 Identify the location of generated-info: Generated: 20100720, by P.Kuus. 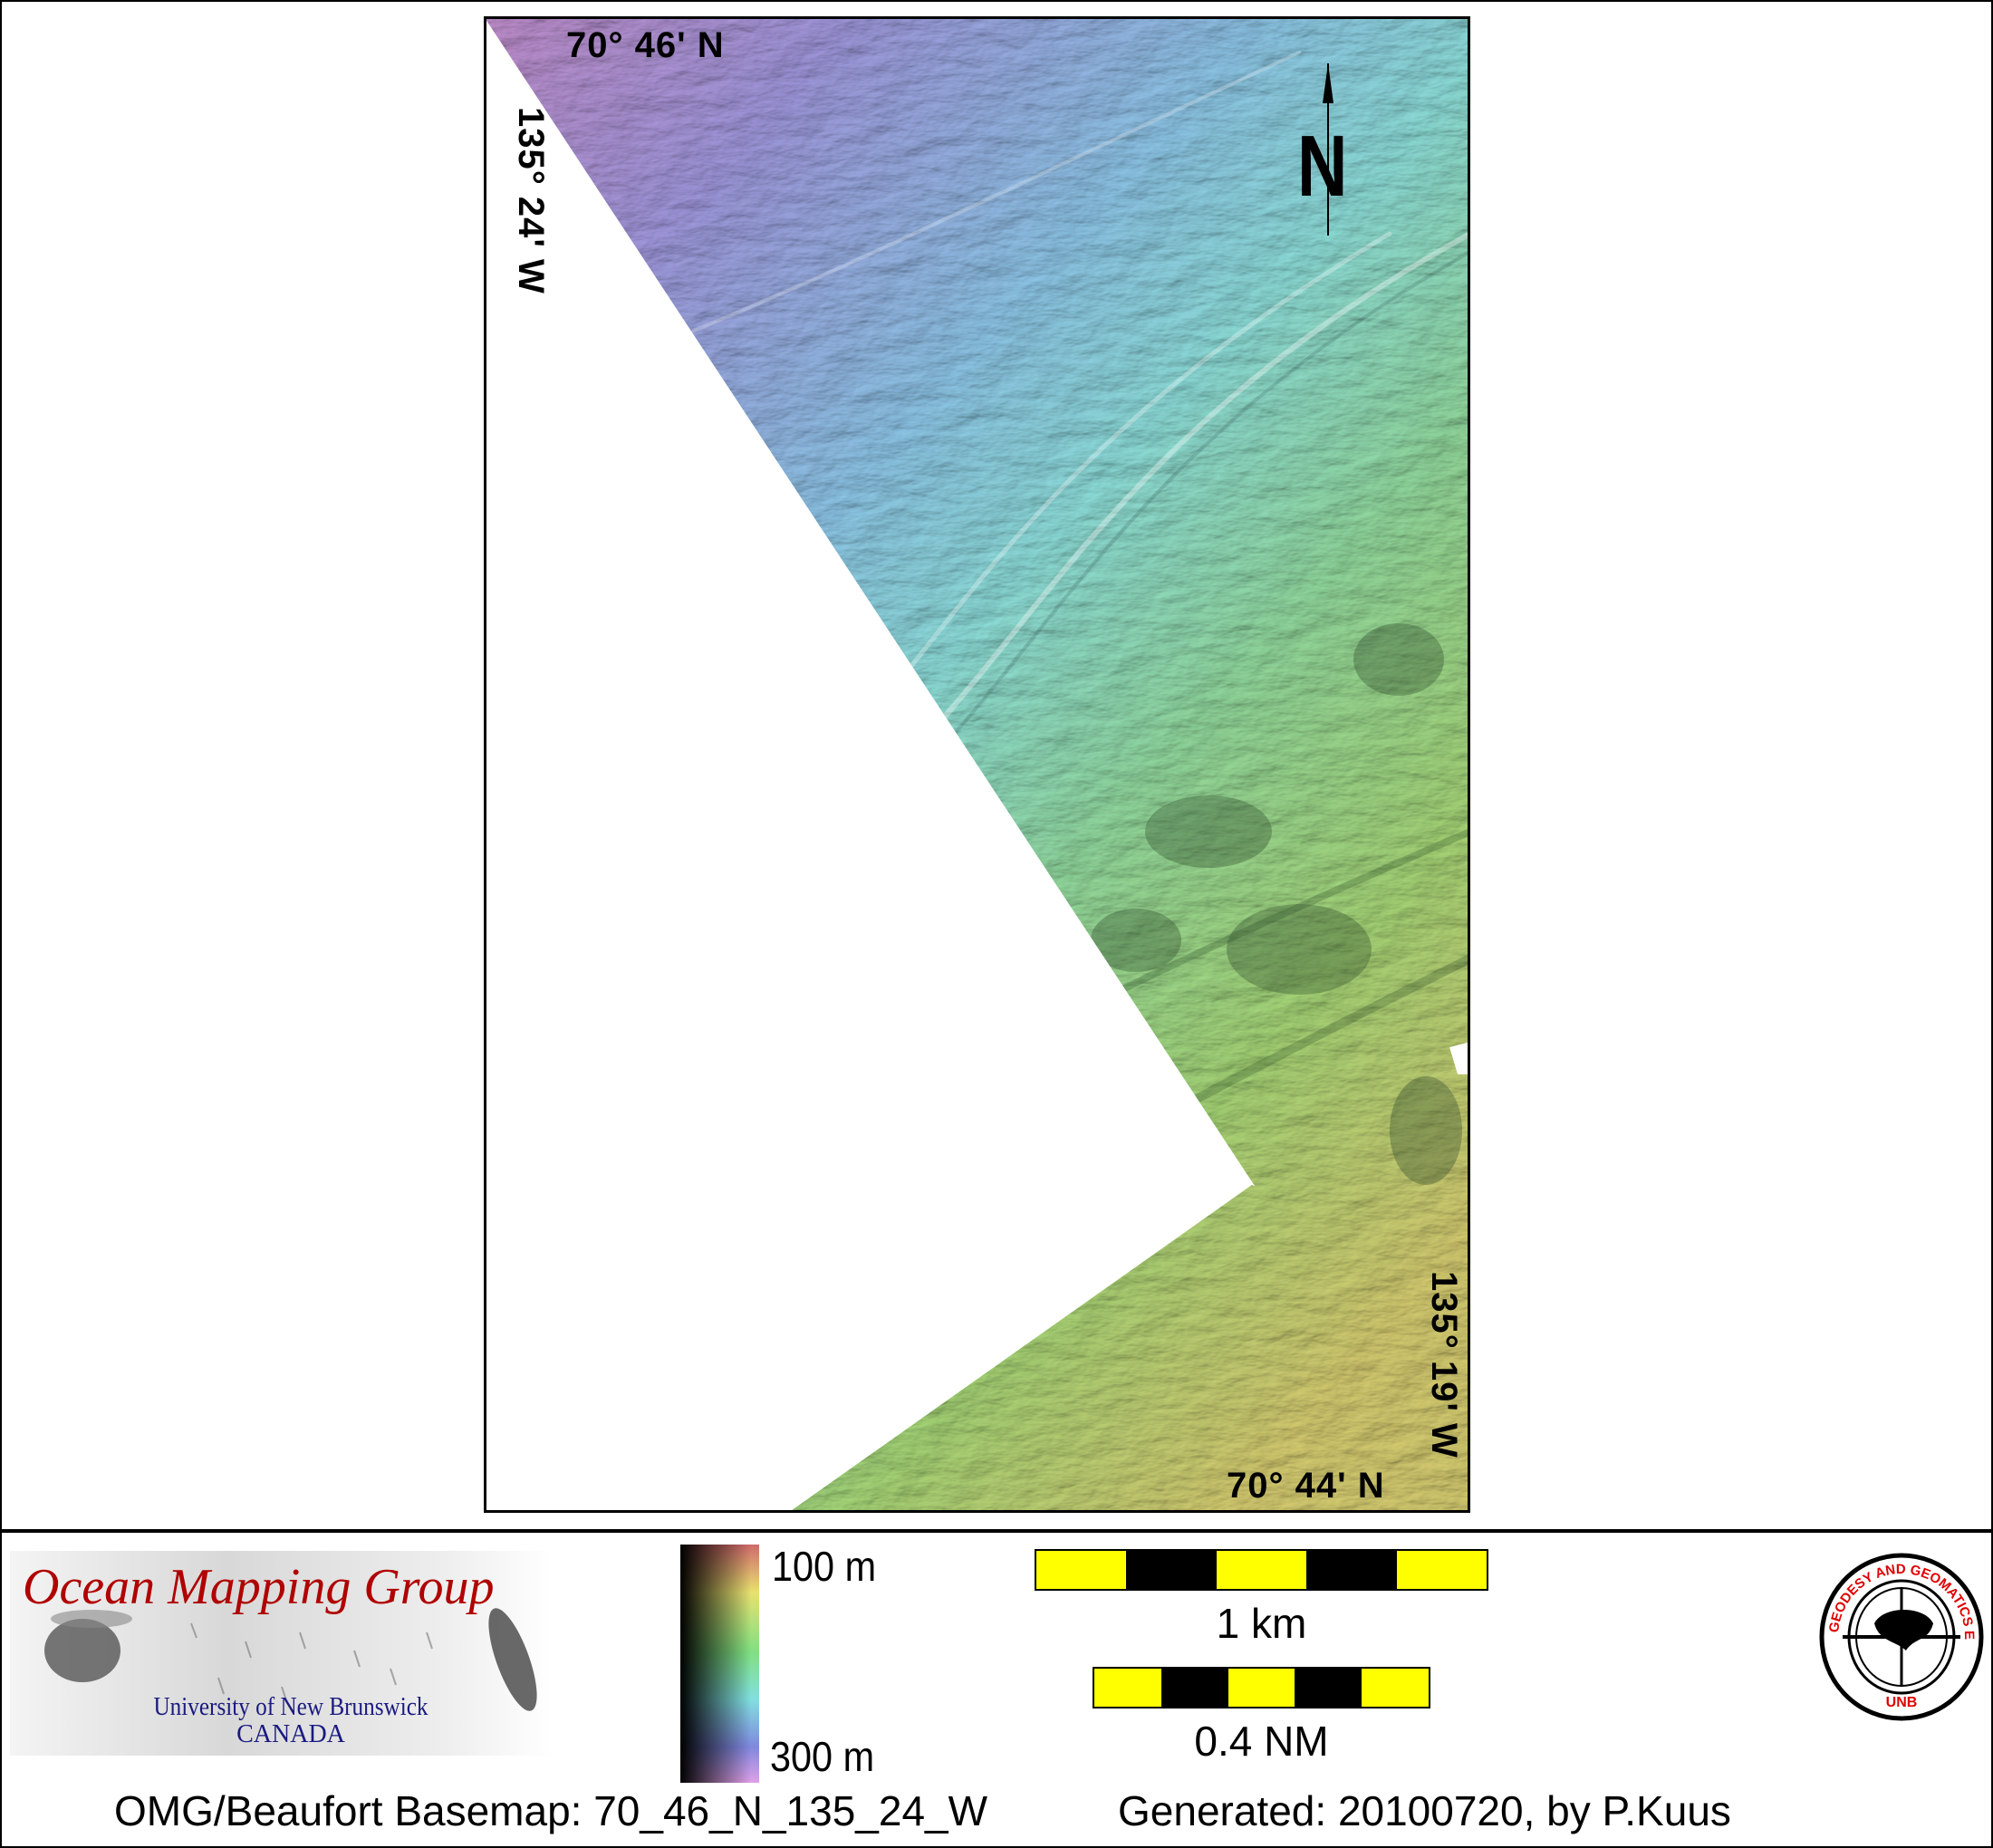
(1424, 1810).